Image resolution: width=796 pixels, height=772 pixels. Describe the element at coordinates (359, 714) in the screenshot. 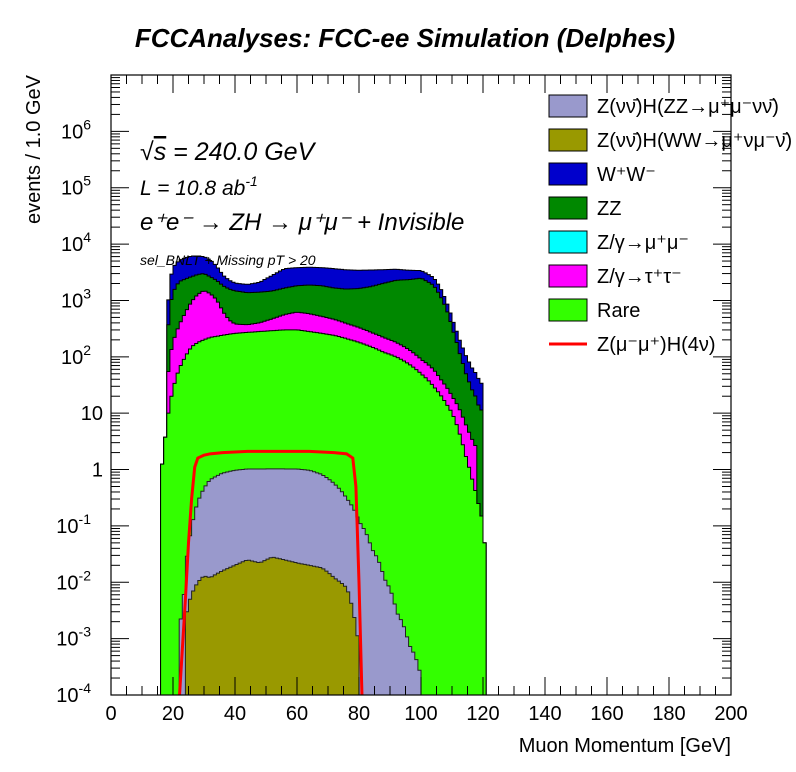

I see `x-tick-label: 80` at that location.